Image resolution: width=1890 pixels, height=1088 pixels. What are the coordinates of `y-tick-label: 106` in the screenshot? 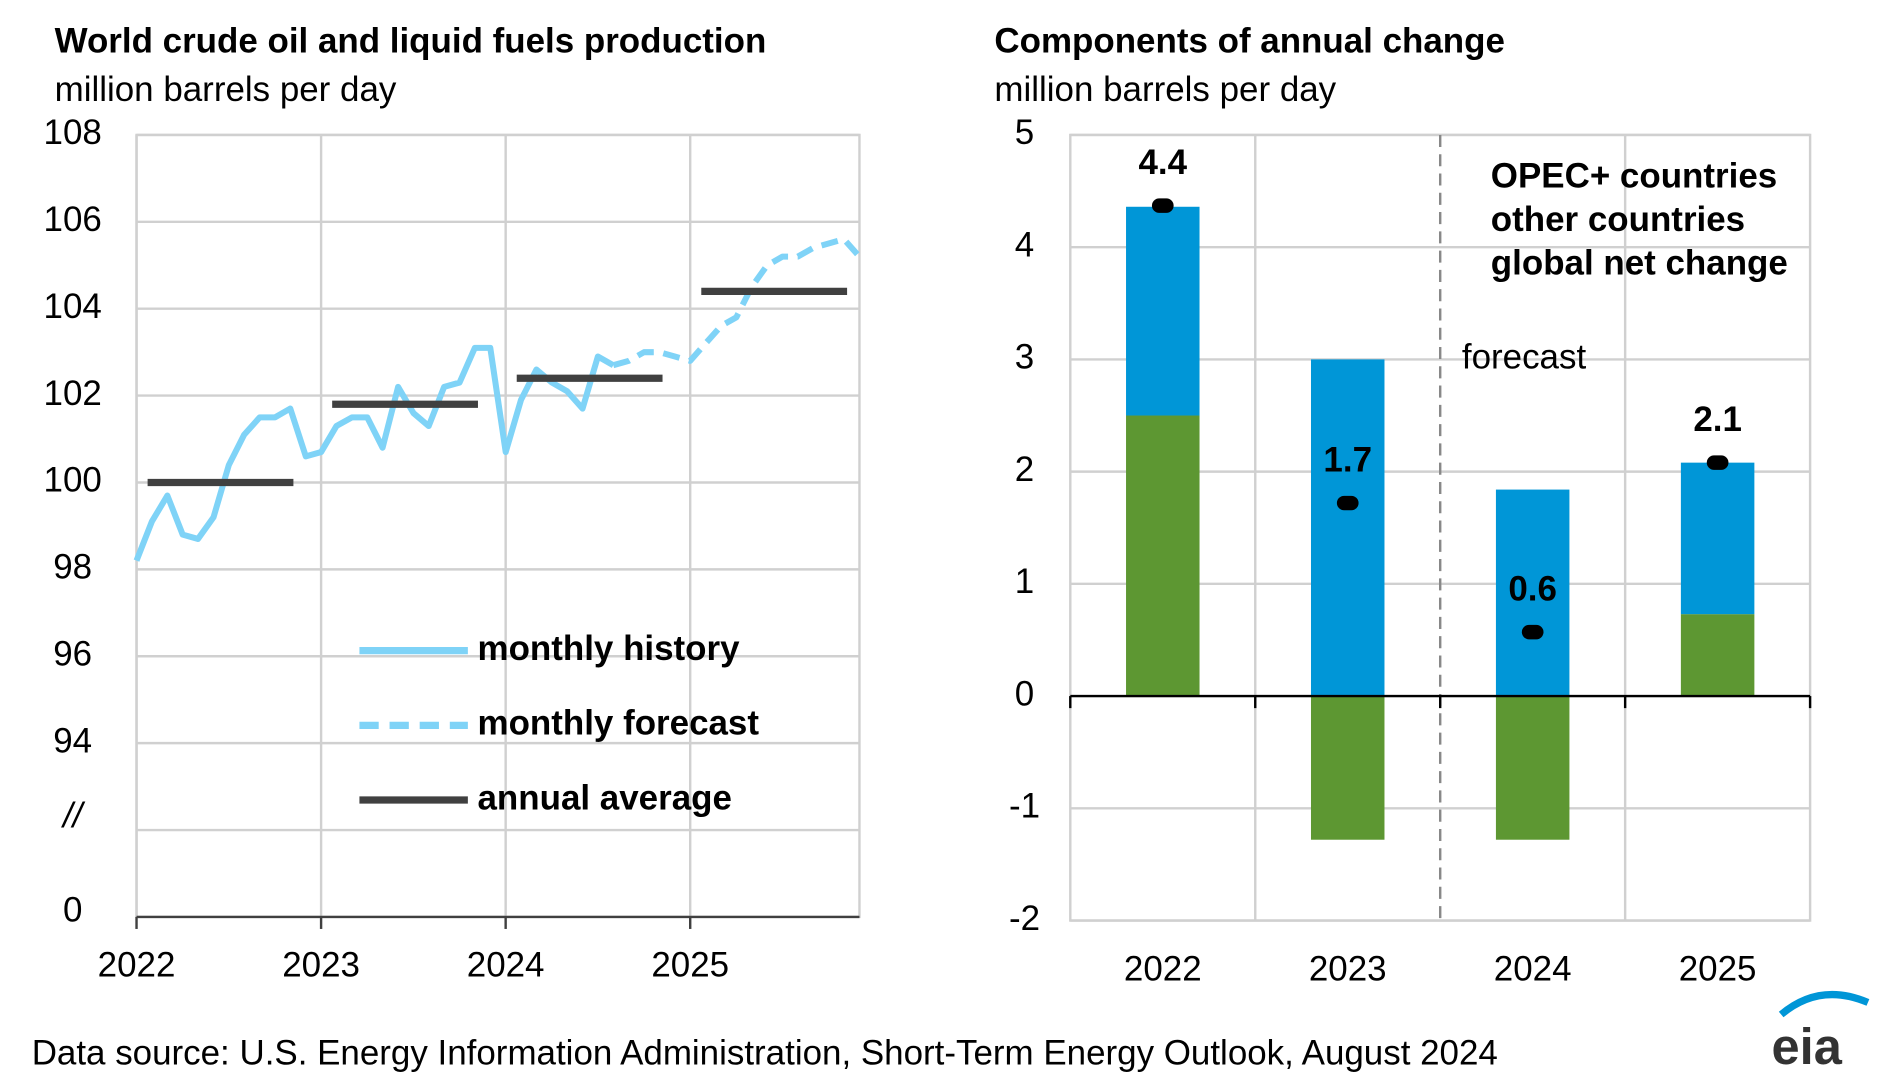 It's located at (73, 219).